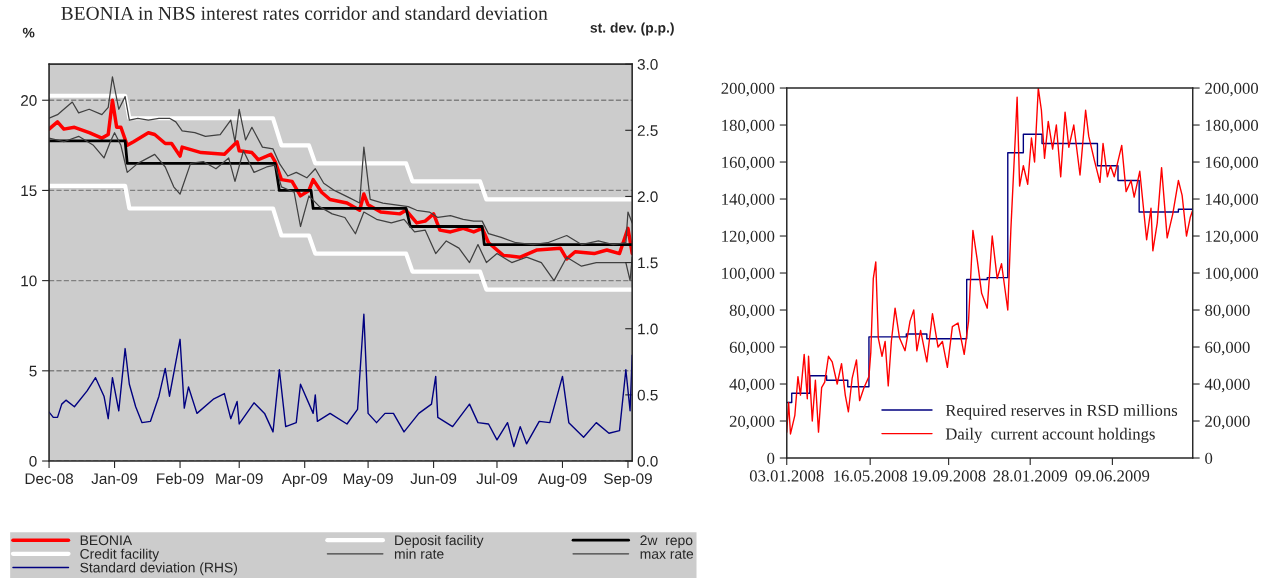 This screenshot has height=578, width=1271. What do you see at coordinates (120, 555) in the screenshot?
I see `legend-label: Credit facility` at bounding box center [120, 555].